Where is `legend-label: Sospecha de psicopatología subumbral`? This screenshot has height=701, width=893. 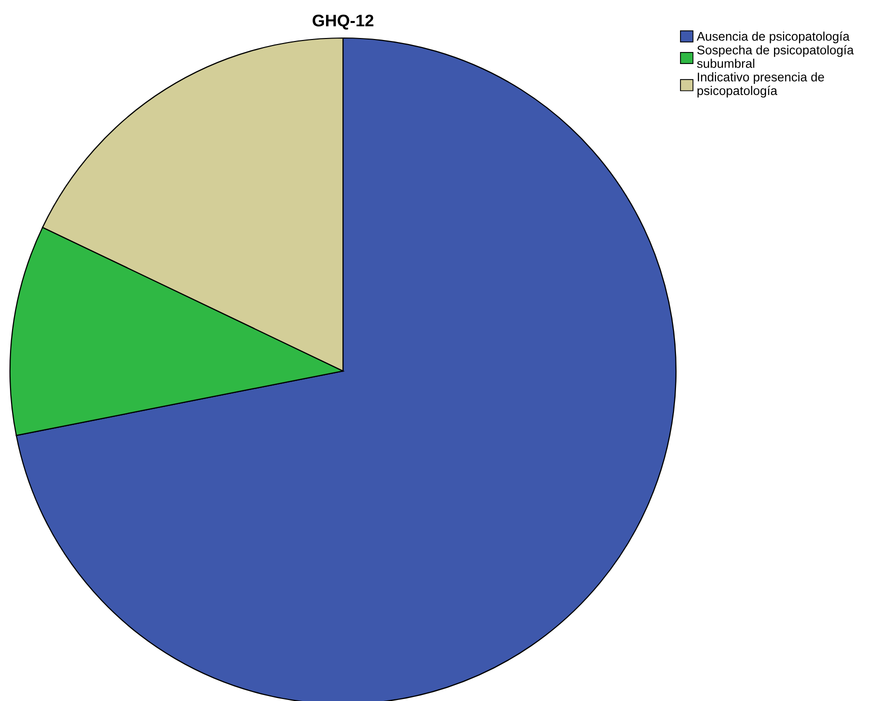
legend-label: Sospecha de psicopatología subumbral is located at coordinates (775, 56).